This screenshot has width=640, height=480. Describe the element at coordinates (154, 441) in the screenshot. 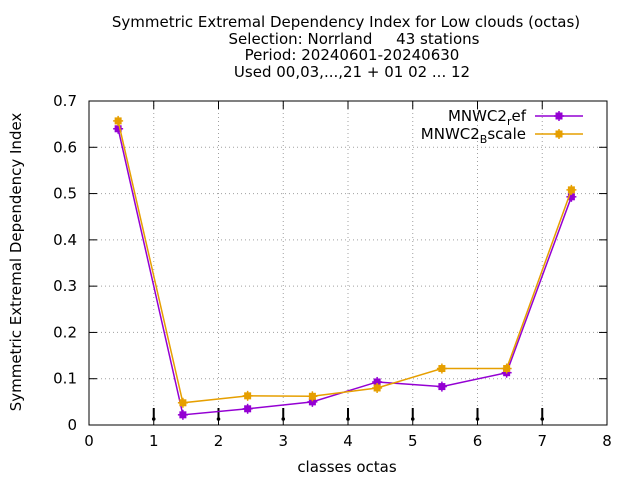

I see `x-tick-label: 1` at that location.